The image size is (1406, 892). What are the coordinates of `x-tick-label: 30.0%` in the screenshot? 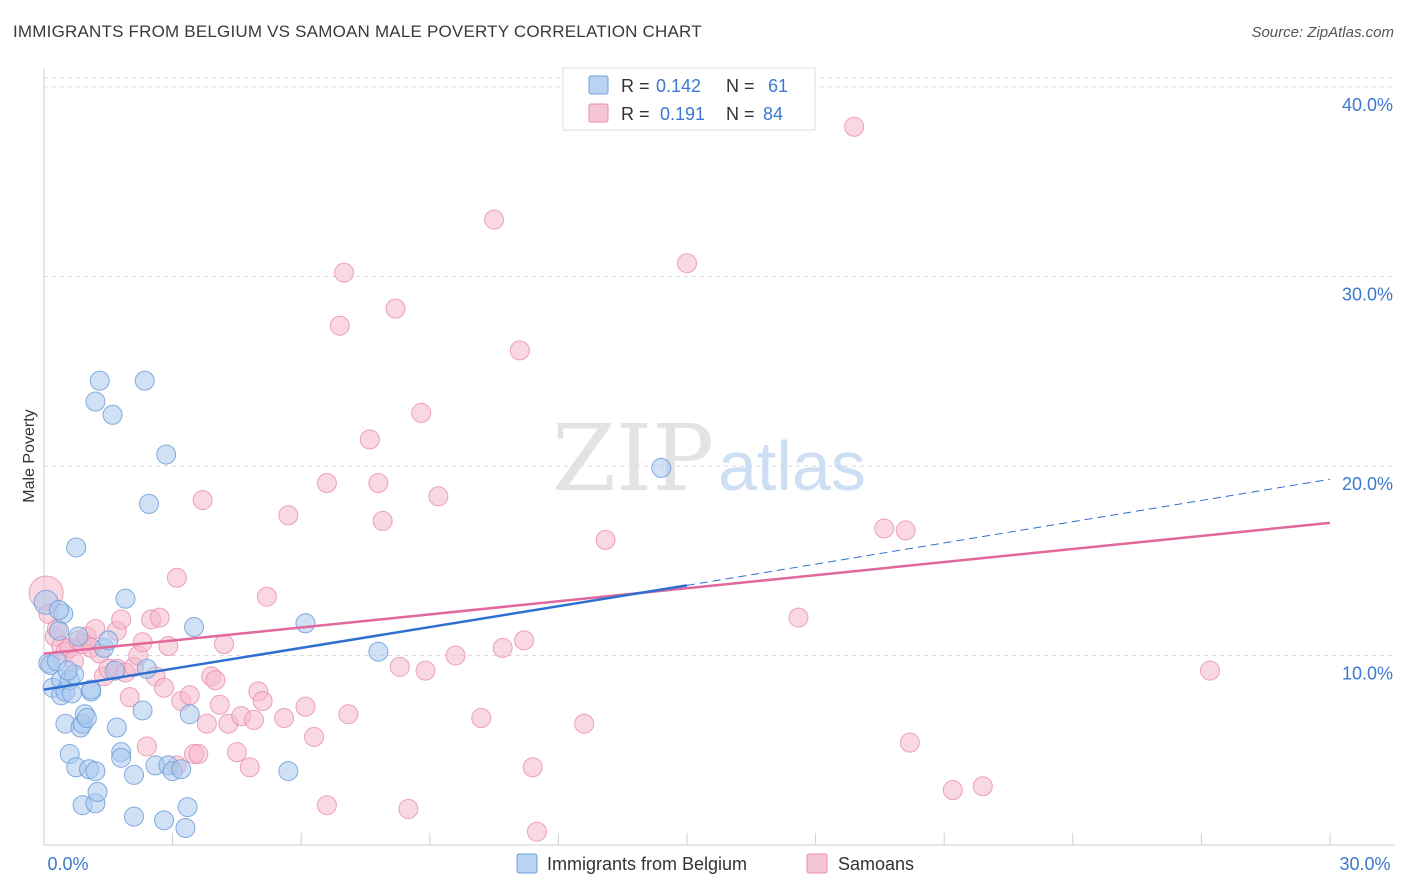 It's located at (1364, 864).